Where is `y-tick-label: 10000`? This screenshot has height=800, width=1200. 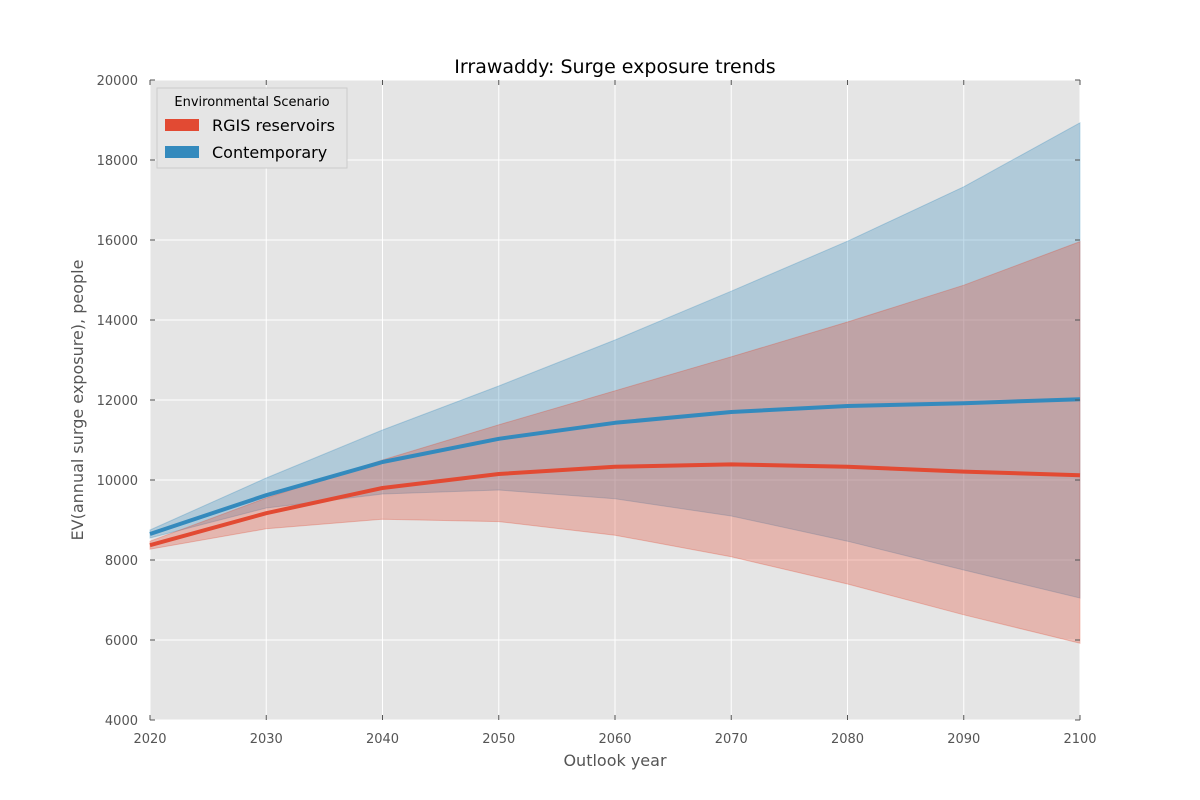
y-tick-label: 10000 is located at coordinates (117, 481).